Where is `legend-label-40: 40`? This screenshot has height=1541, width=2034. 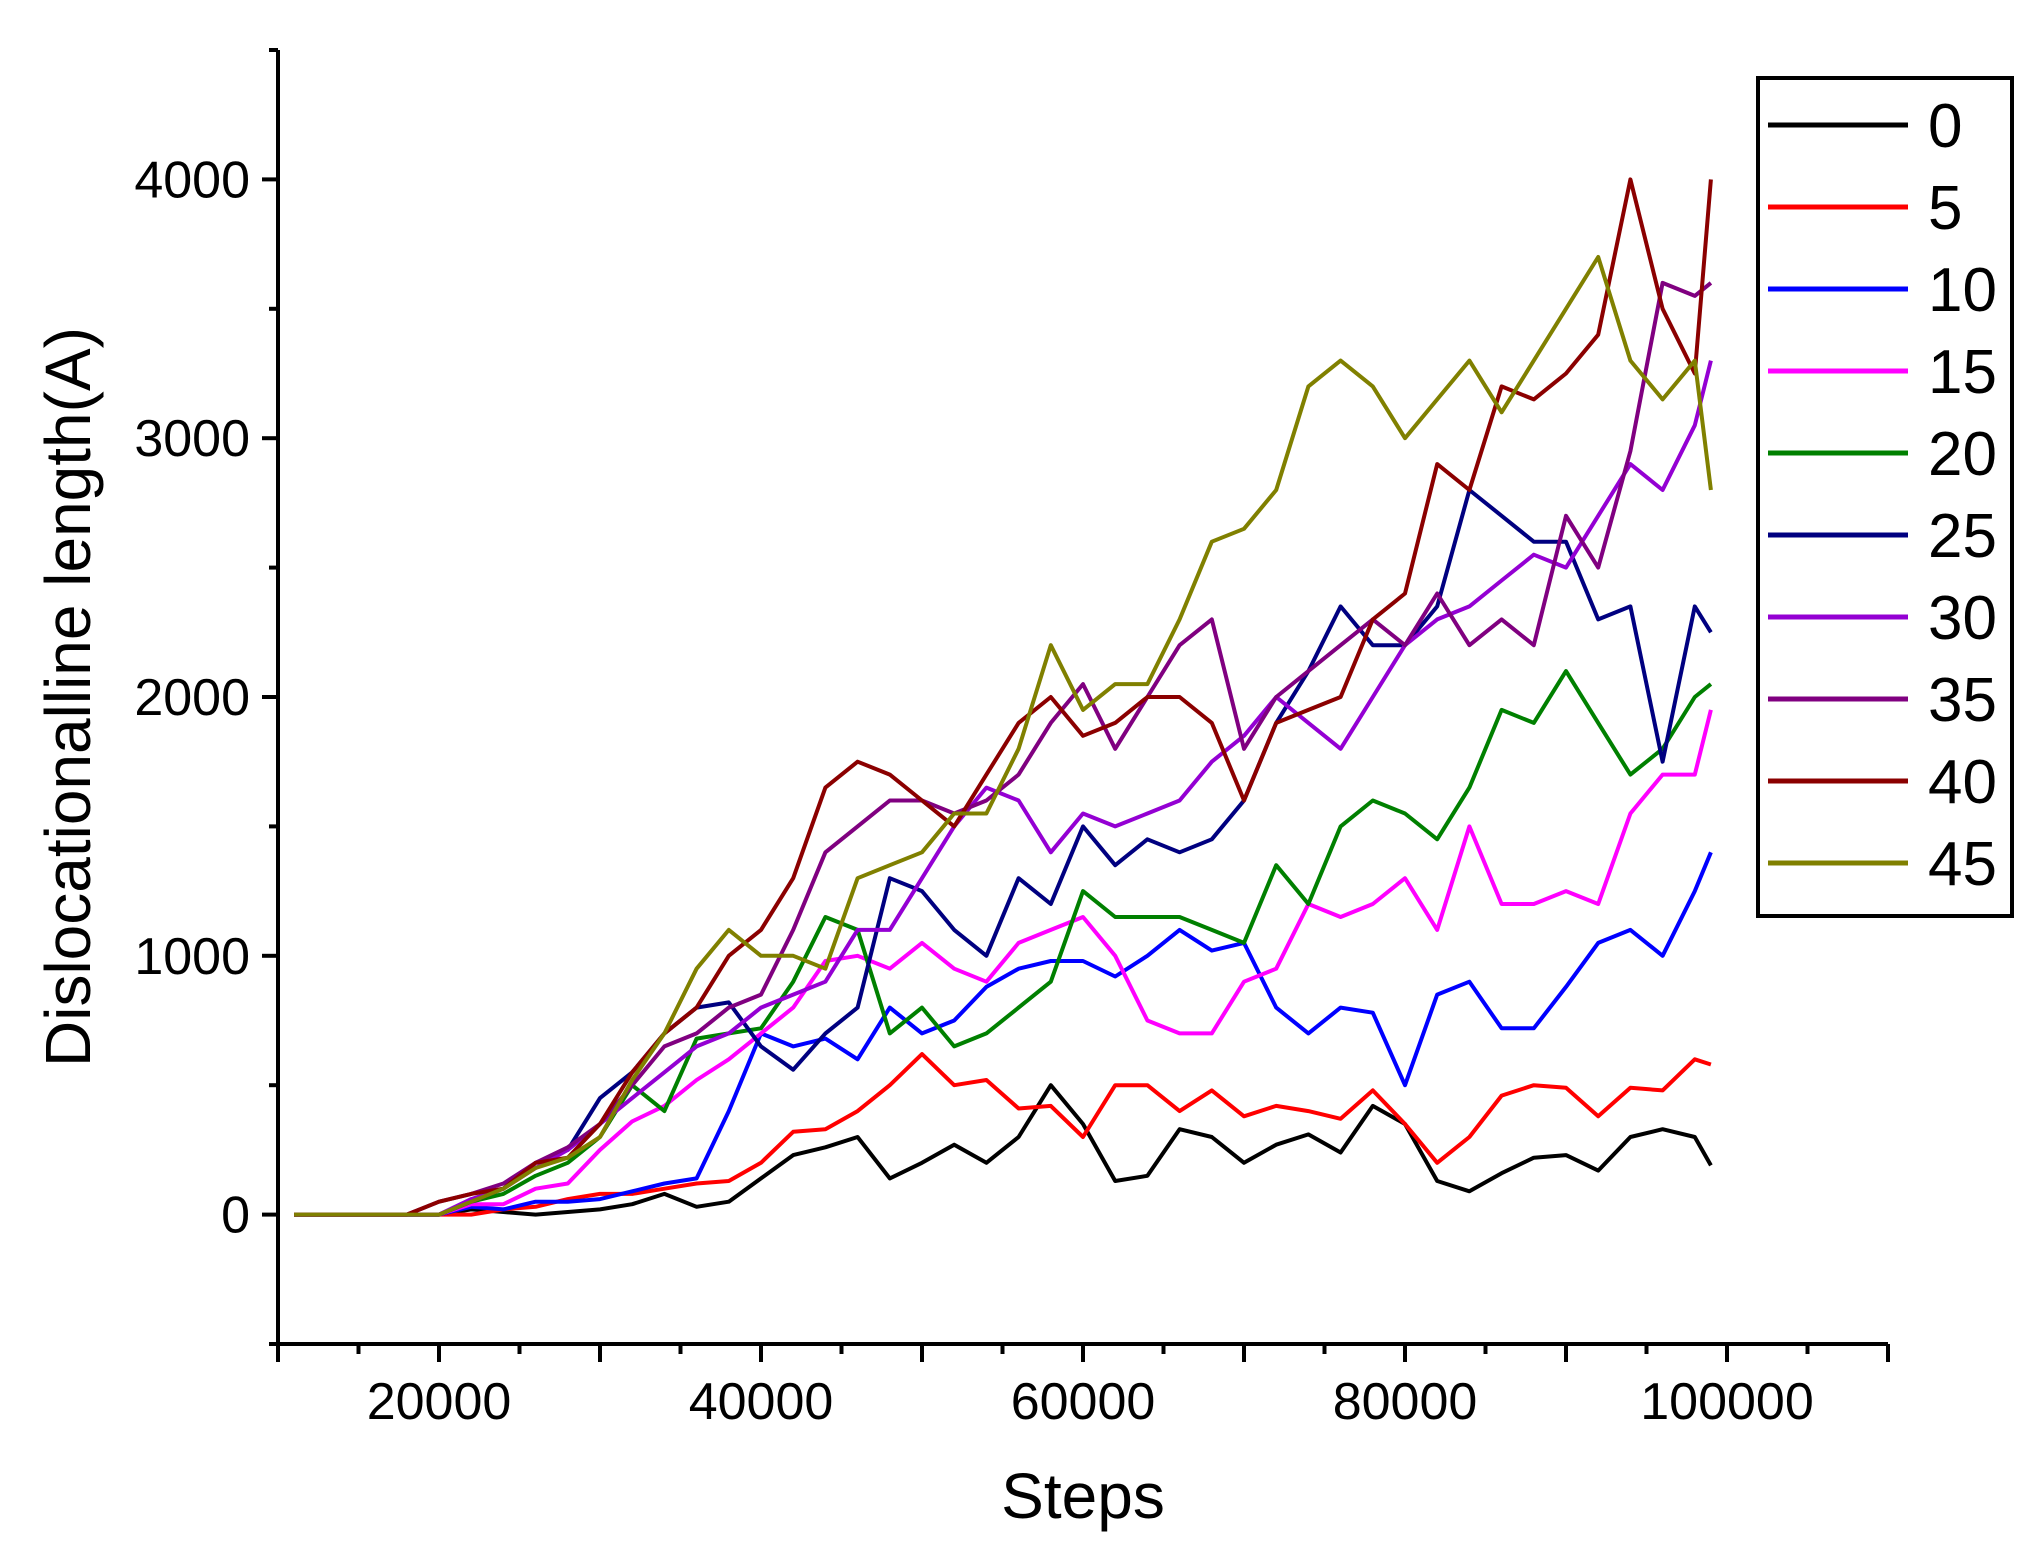 legend-label-40: 40 is located at coordinates (1962, 782).